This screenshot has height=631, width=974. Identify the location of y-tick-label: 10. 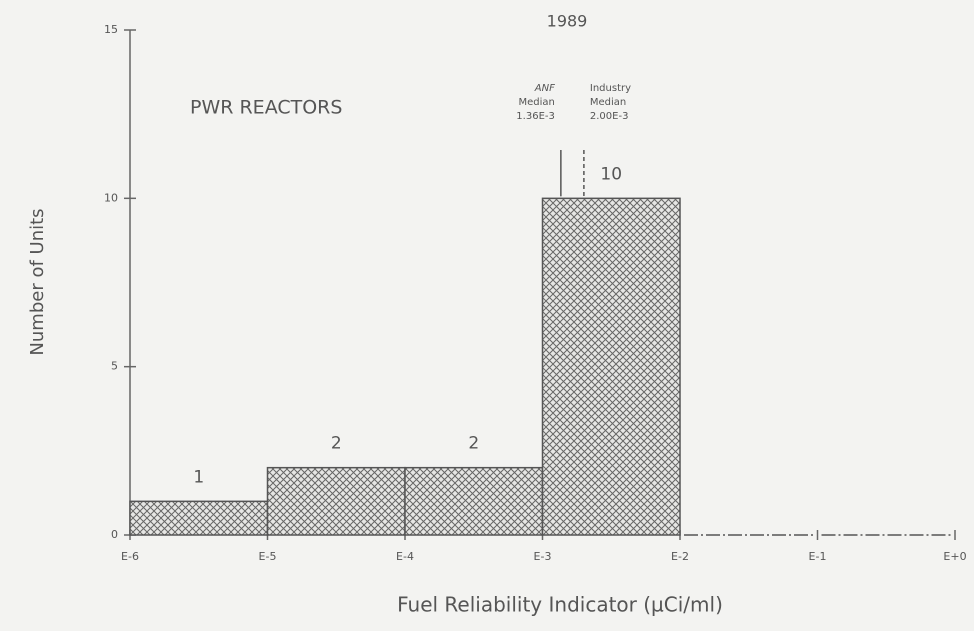
(111, 197).